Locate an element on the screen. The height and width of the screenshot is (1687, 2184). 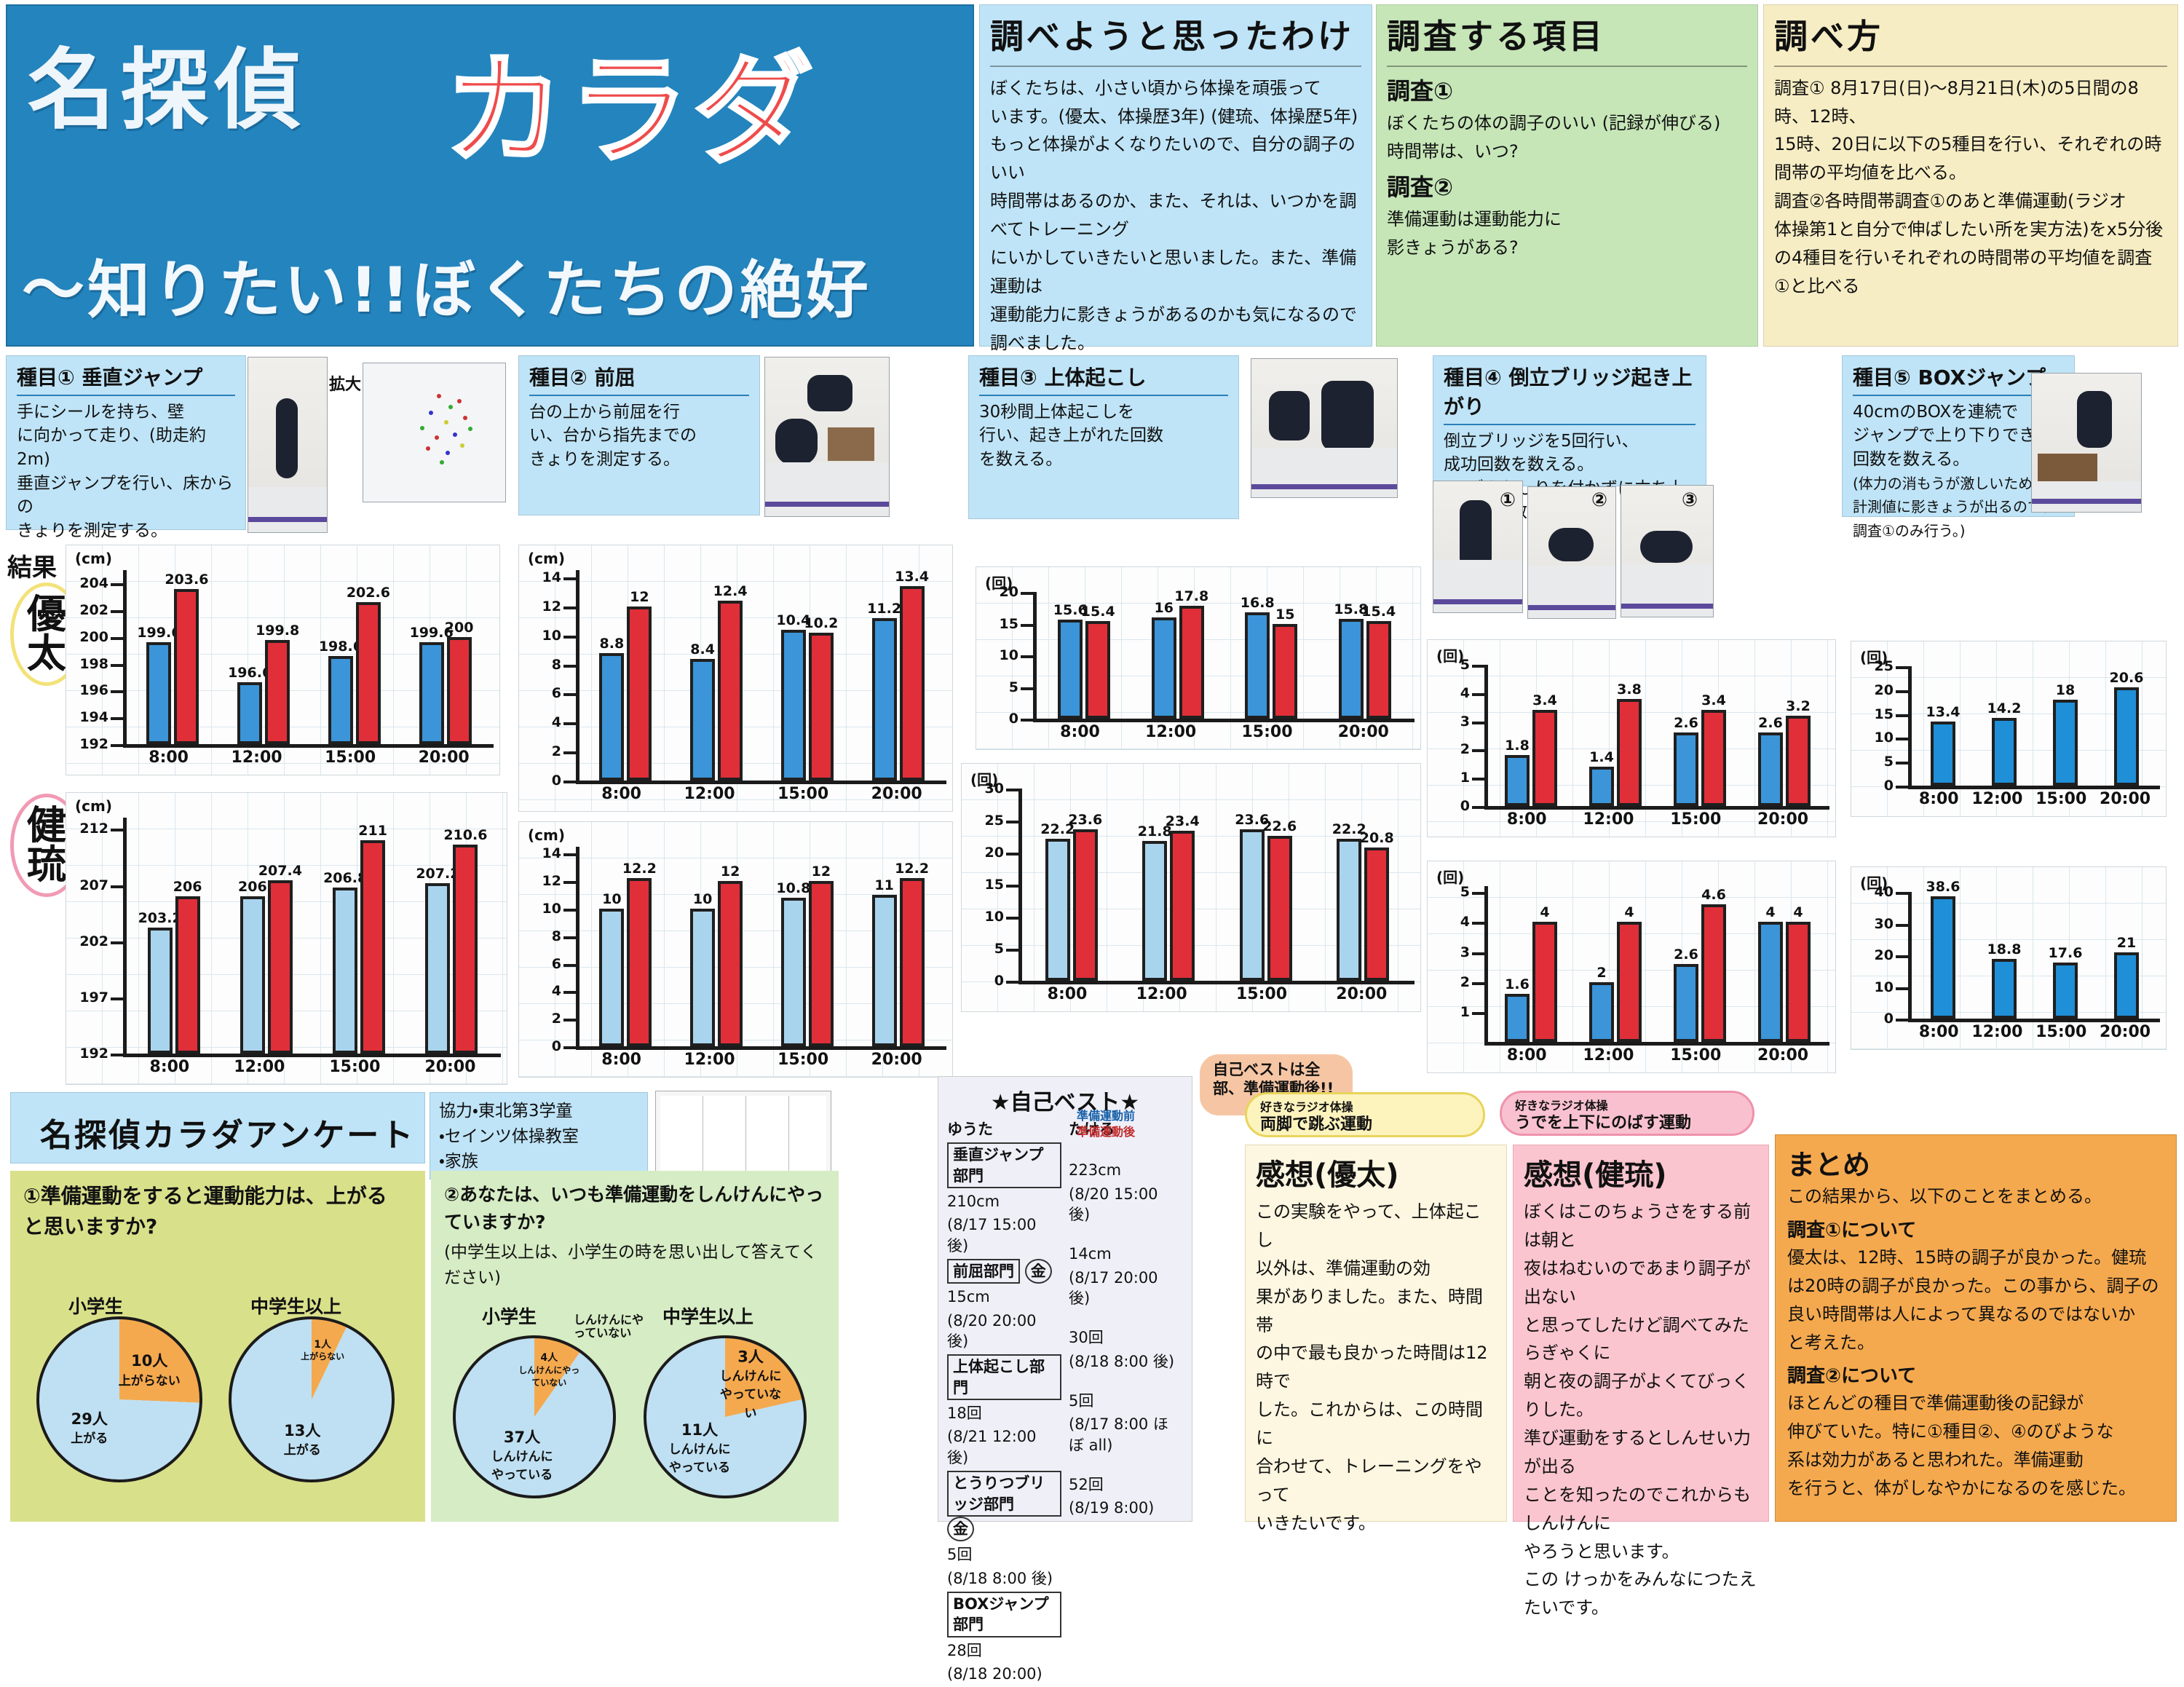
event-3-name: 上体起こし is located at coordinates (1095, 378).